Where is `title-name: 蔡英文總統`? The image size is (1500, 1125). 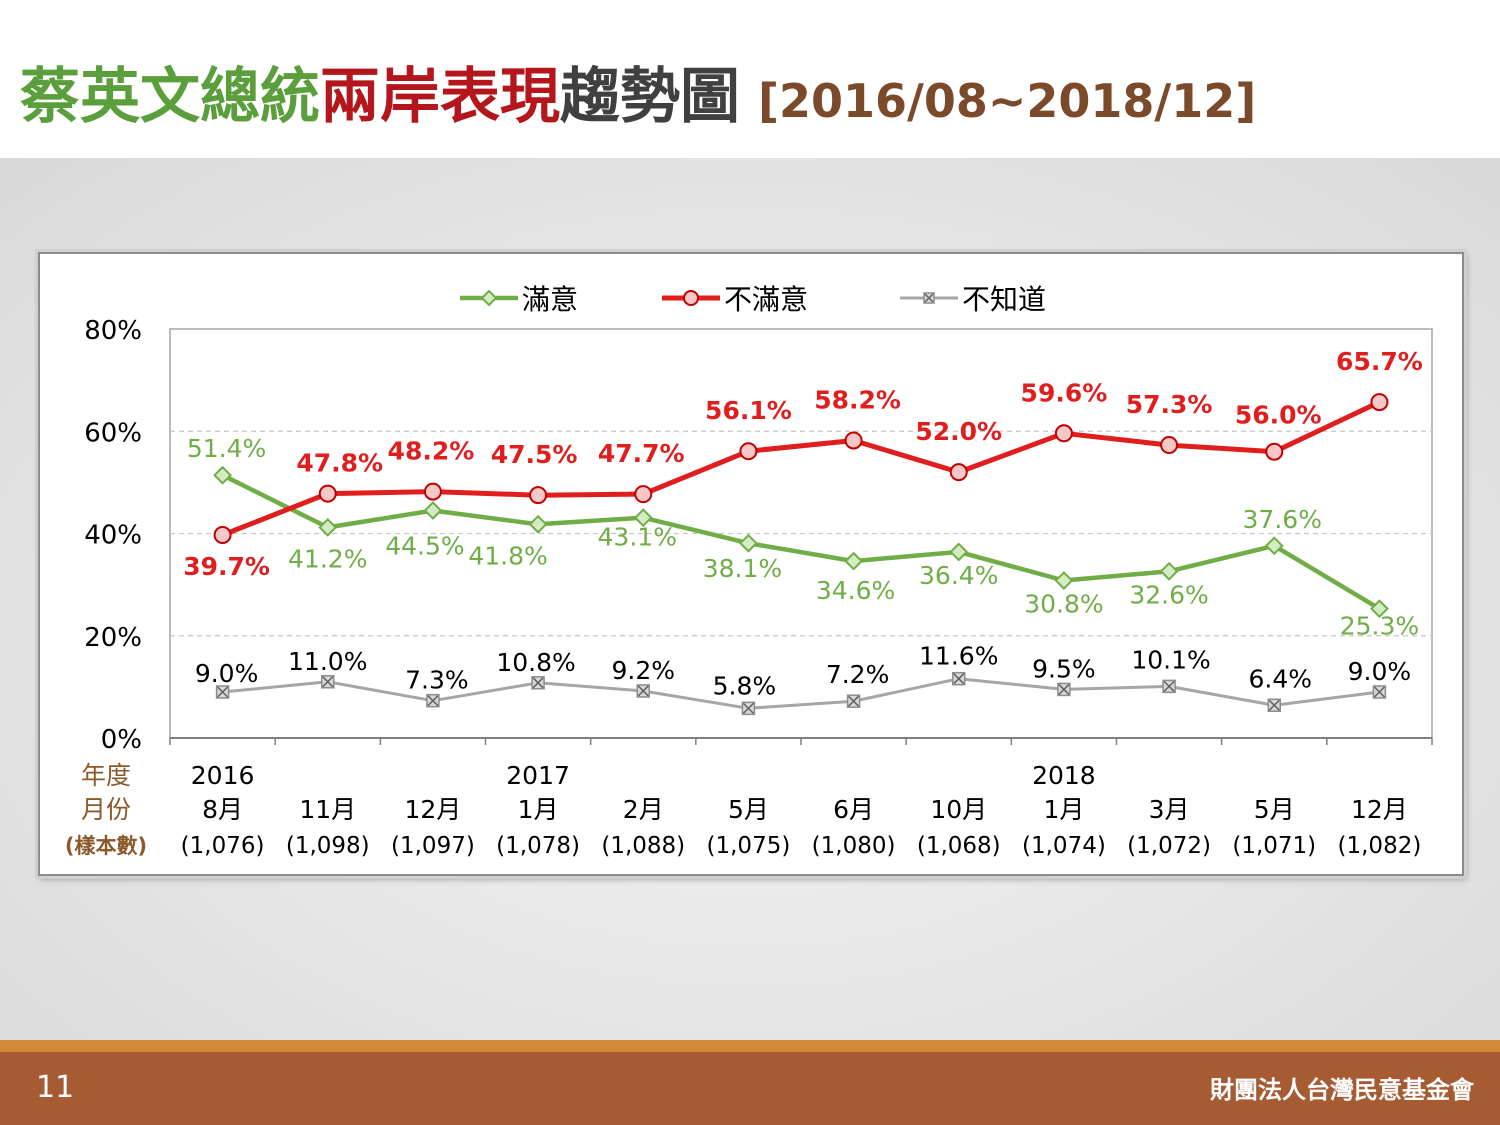
title-name: 蔡英文總統 is located at coordinates (170, 97).